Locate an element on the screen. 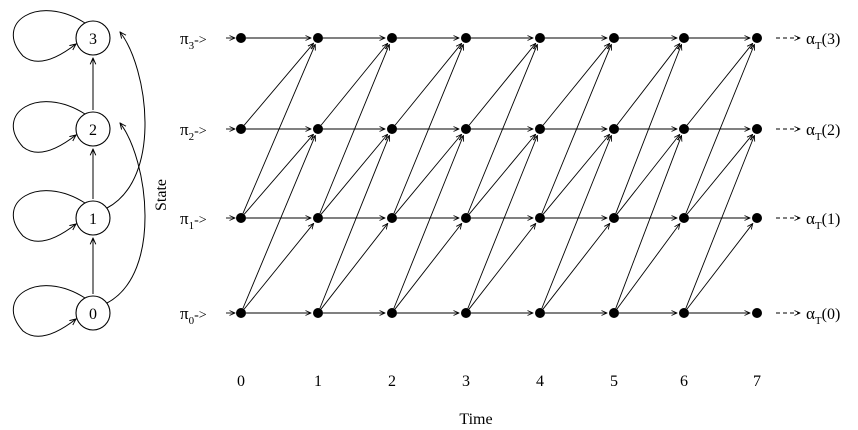 The width and height of the screenshot is (858, 430). pi-label: π2-> is located at coordinates (193, 131).